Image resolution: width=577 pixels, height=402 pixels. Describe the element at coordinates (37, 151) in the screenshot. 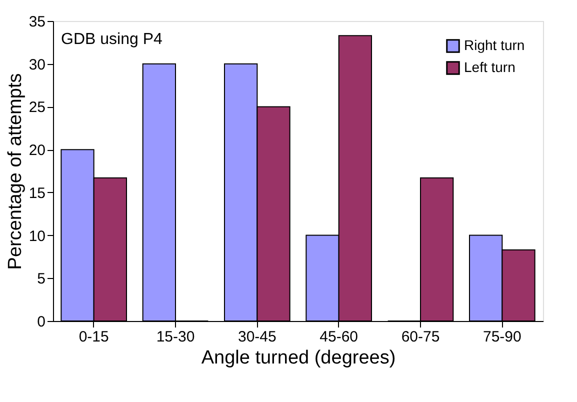

I see `y-tick-label: 20` at that location.